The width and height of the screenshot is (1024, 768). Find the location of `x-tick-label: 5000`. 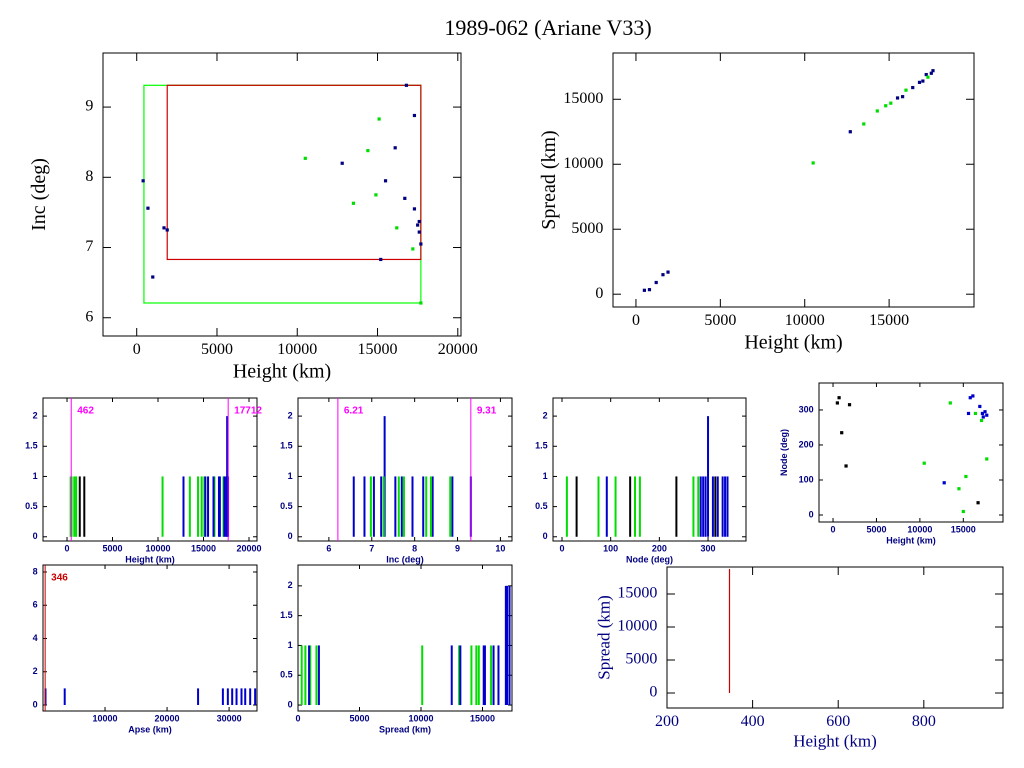

x-tick-label: 5000 is located at coordinates (876, 529).